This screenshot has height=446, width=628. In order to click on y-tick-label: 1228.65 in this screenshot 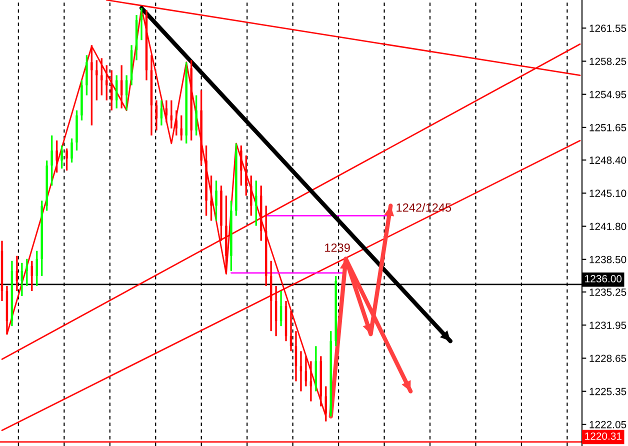, I will do `click(608, 358)`.